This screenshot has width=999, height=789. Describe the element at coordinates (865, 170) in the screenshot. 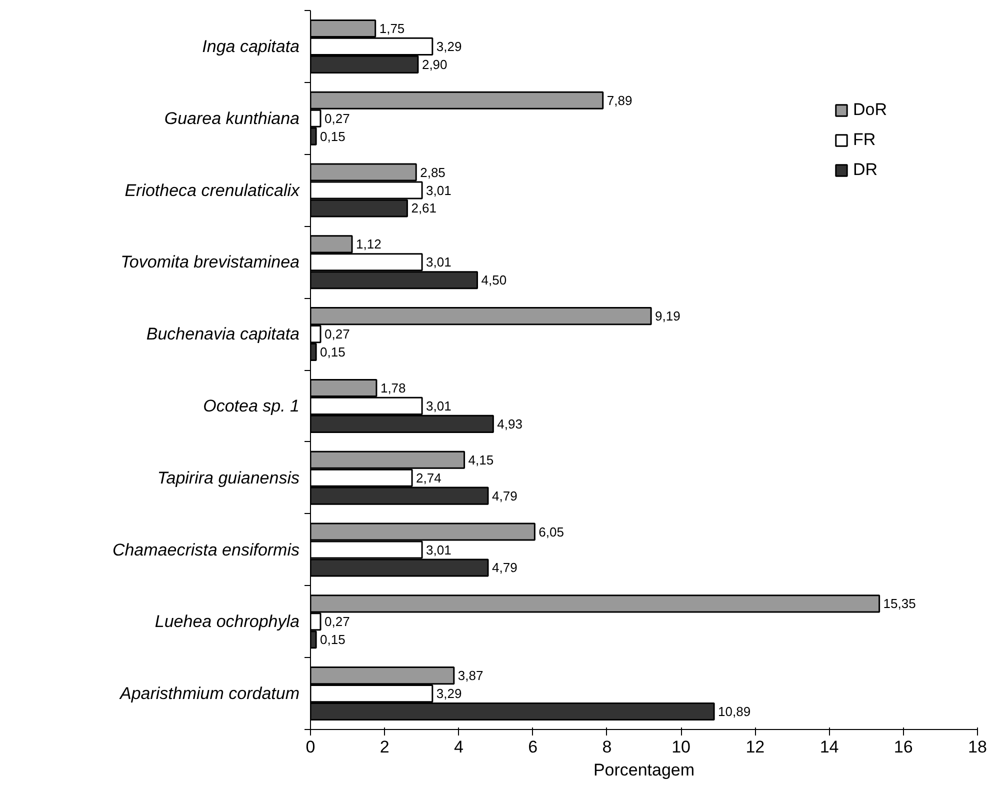

I see `legend-label: DR` at that location.